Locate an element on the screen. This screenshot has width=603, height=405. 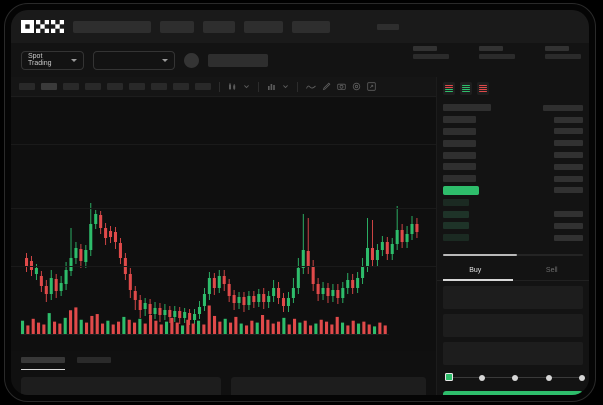
camera-icon is located at coordinates (341, 86).